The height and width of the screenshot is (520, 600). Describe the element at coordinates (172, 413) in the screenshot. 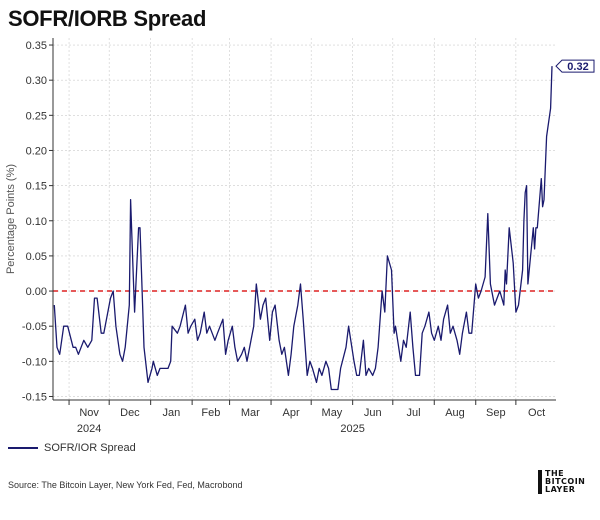

I see `x-tick-label: Jan` at that location.